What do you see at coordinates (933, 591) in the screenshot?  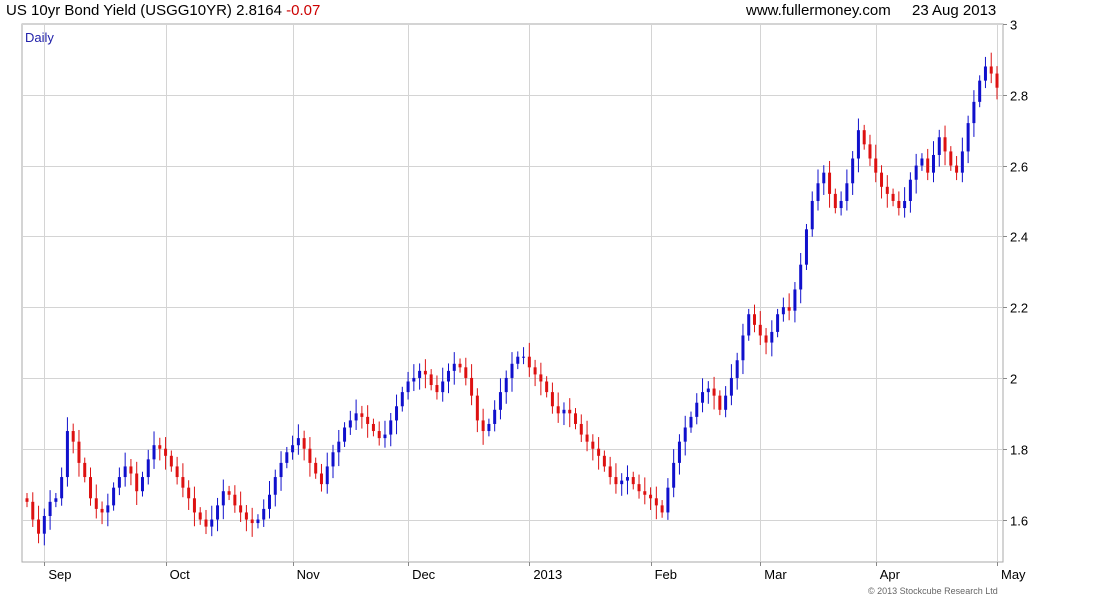 I see `copyright-notice: © 2013 Stockcube Research Ltd` at bounding box center [933, 591].